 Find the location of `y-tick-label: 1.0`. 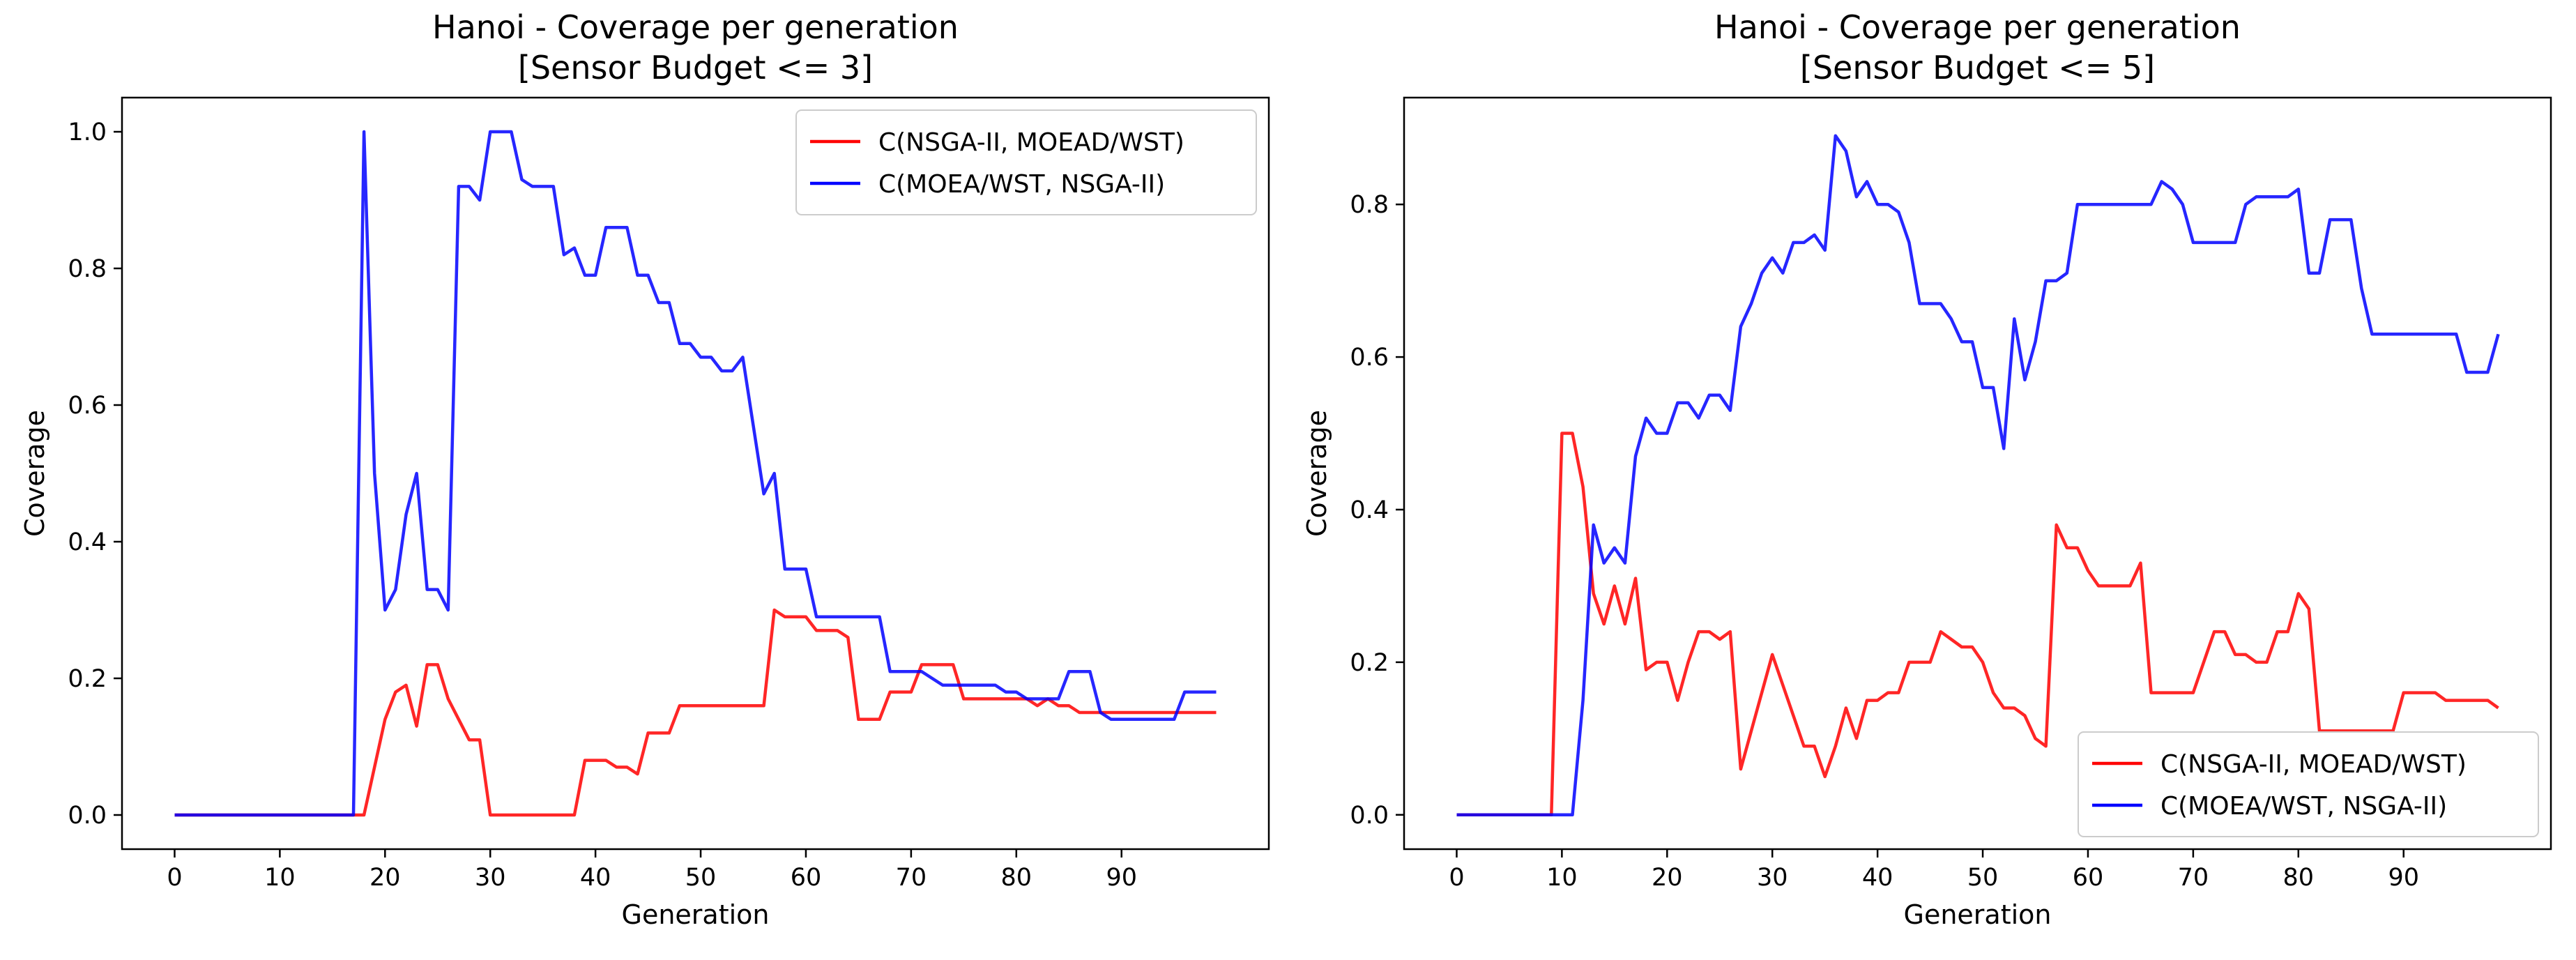

y-tick-label: 1.0 is located at coordinates (87, 132).